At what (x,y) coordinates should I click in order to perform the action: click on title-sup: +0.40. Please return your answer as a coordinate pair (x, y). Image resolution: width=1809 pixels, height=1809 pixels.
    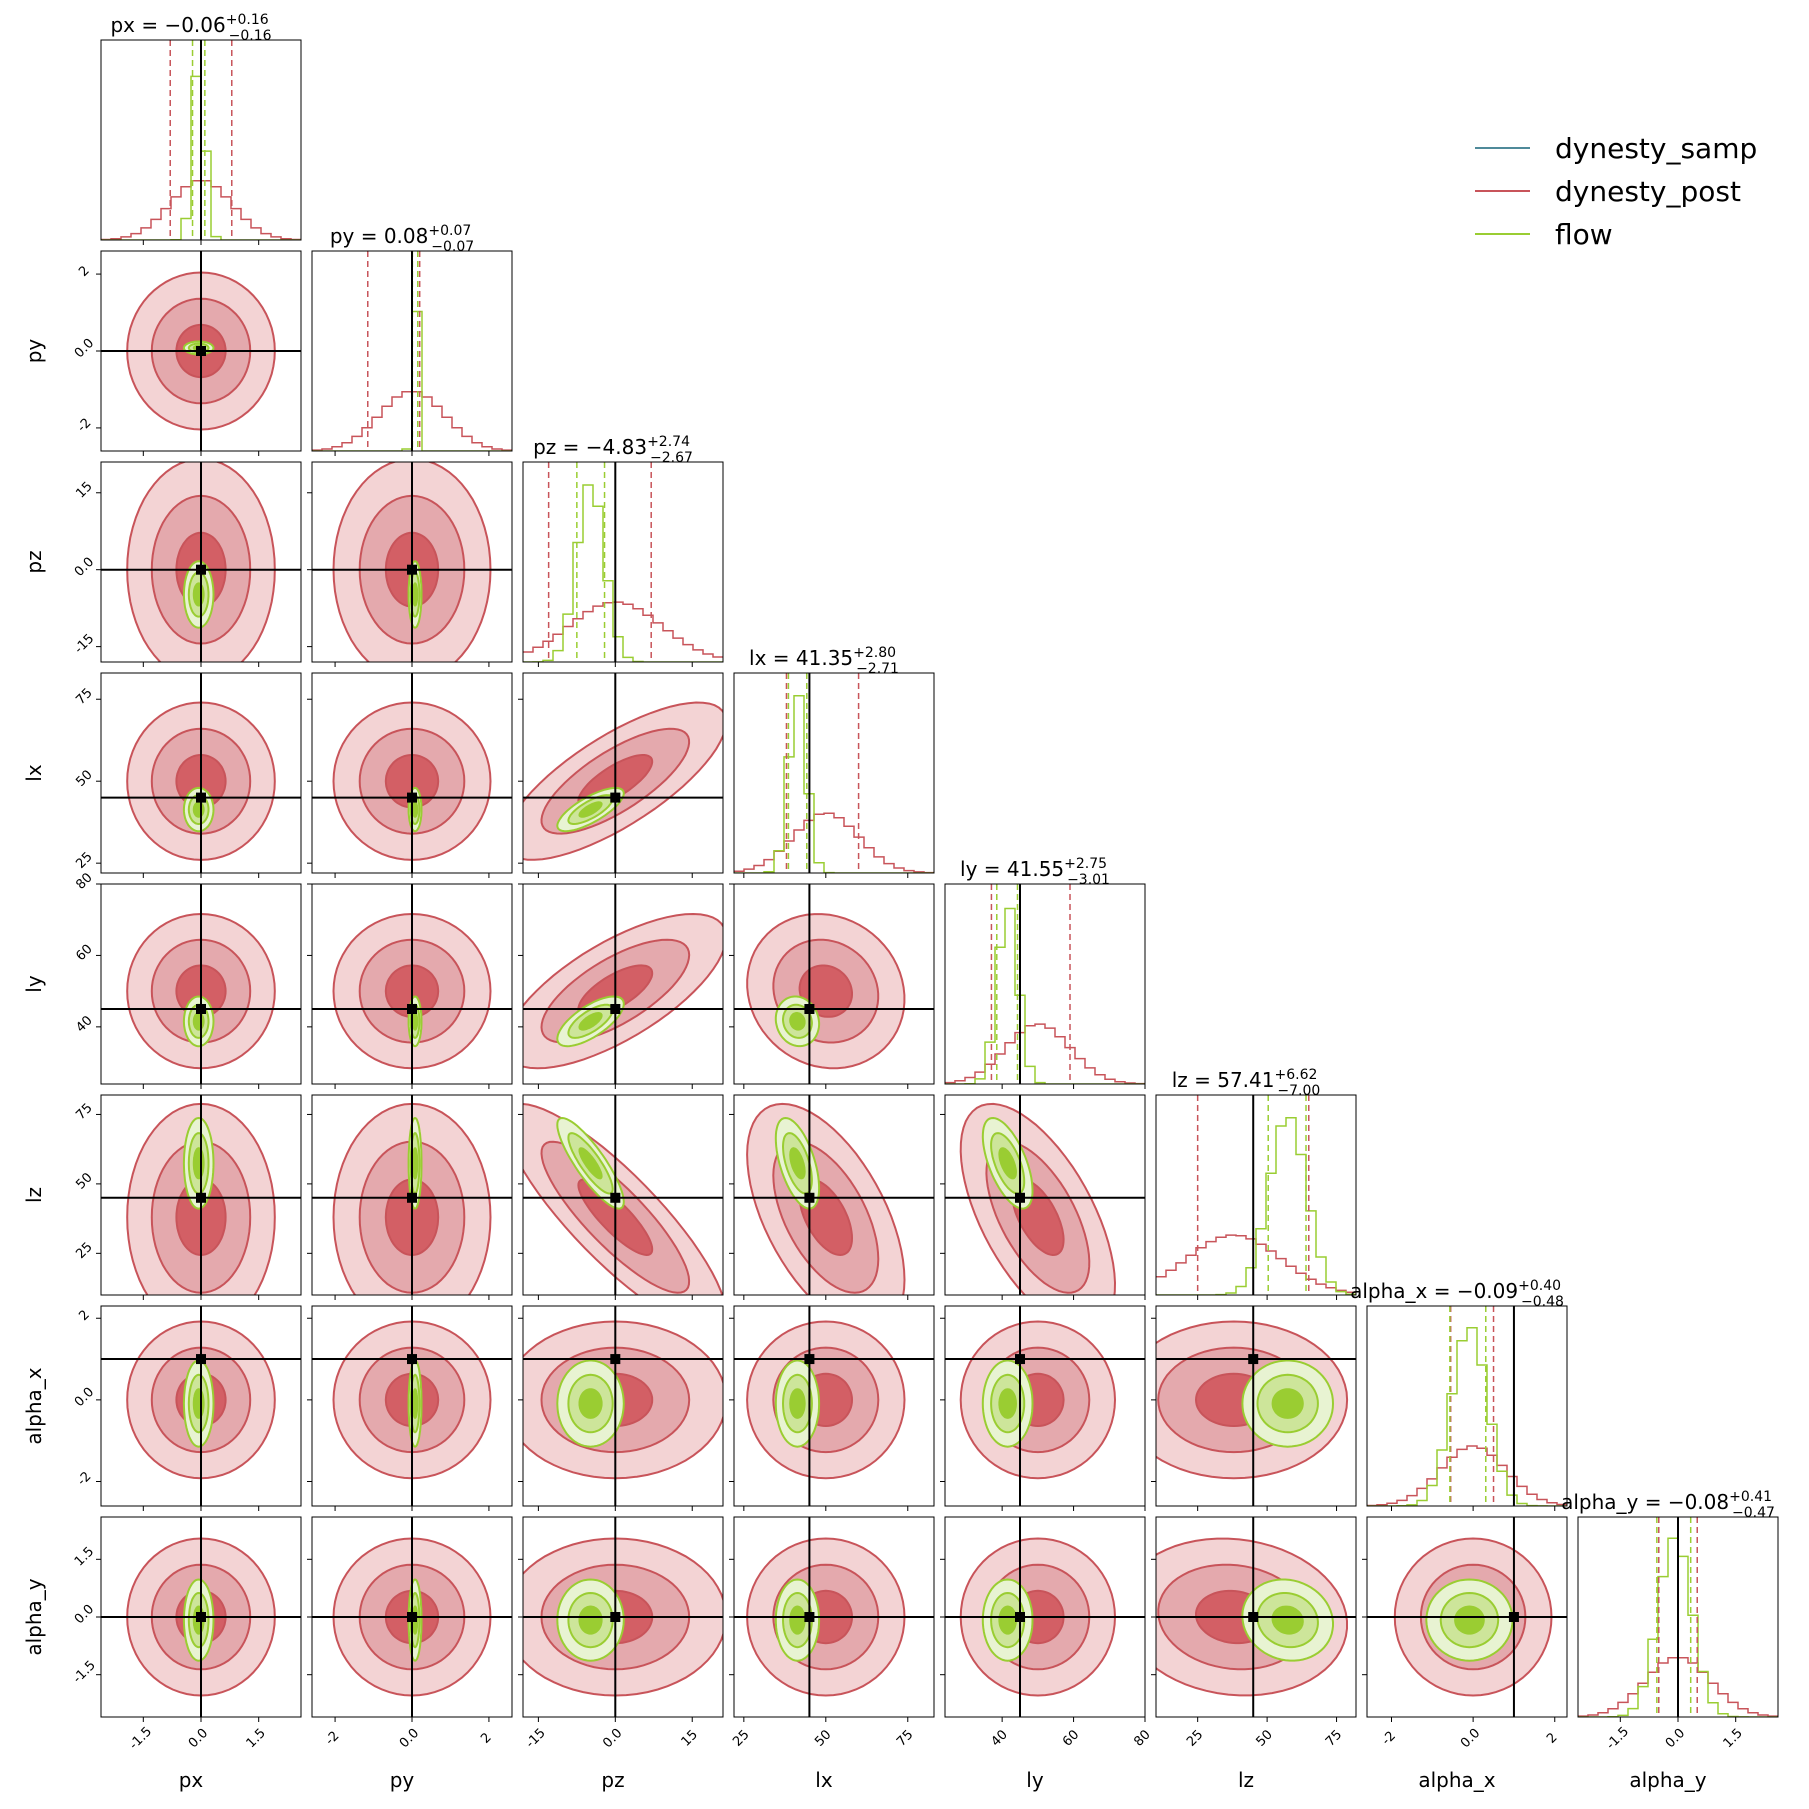
    Looking at the image, I should click on (1539, 1286).